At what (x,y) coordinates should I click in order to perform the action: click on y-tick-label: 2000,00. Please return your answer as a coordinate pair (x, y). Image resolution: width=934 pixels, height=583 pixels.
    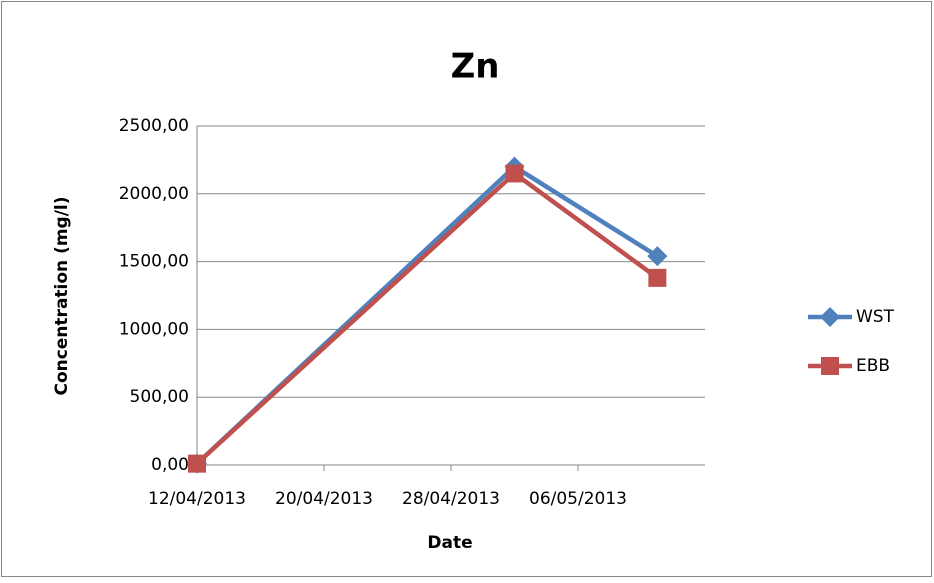
    Looking at the image, I should click on (154, 194).